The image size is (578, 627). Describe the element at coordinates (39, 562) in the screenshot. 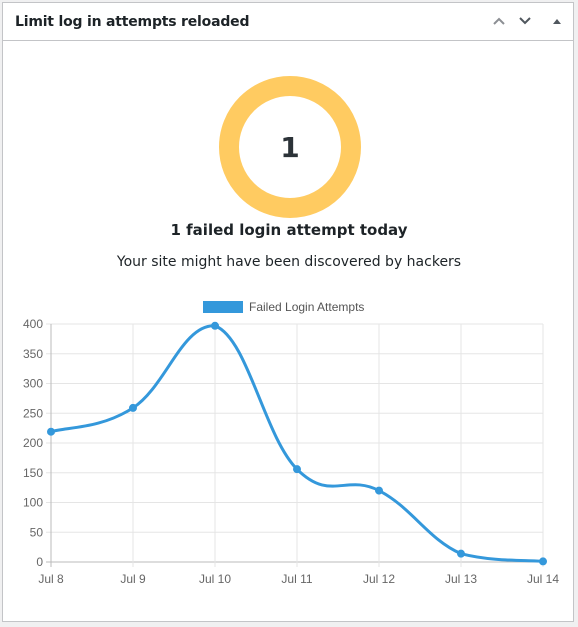

I see `y-tick-label: 0` at that location.